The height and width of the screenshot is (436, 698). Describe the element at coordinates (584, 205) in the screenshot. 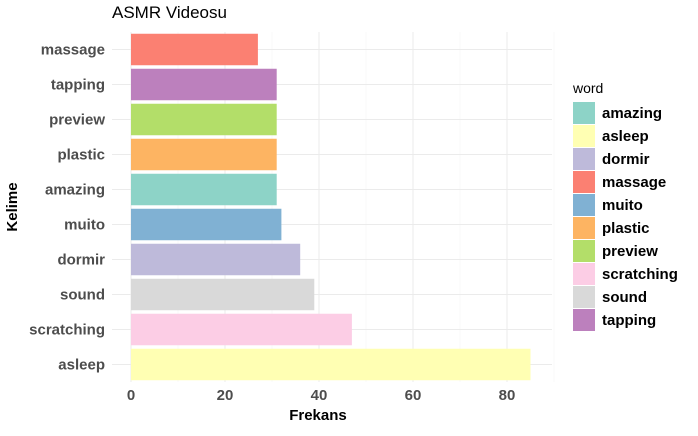

I see `legend-swatch-muito` at that location.